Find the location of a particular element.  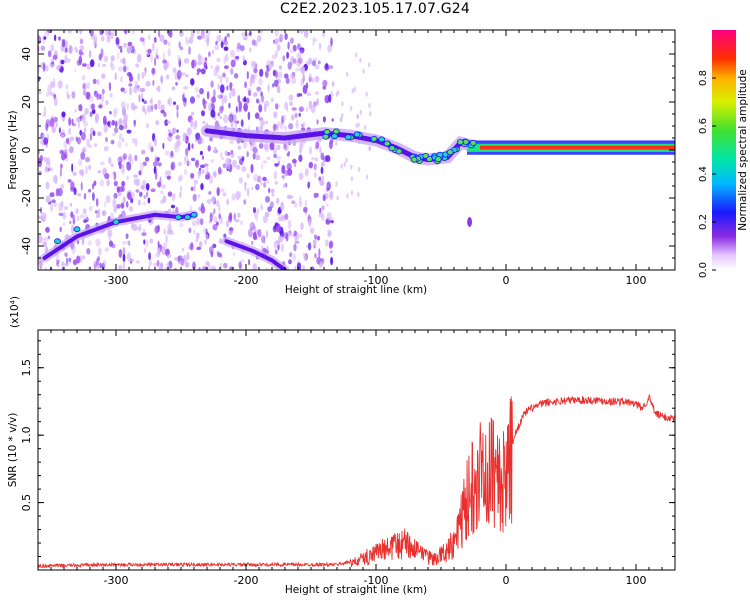

branch-speckle is located at coordinates (194, 214).